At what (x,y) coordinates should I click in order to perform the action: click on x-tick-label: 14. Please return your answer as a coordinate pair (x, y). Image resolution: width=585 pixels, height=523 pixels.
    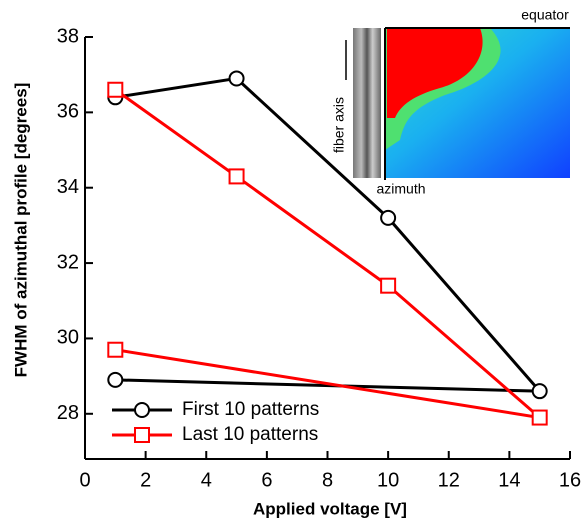
    Looking at the image, I should click on (509, 480).